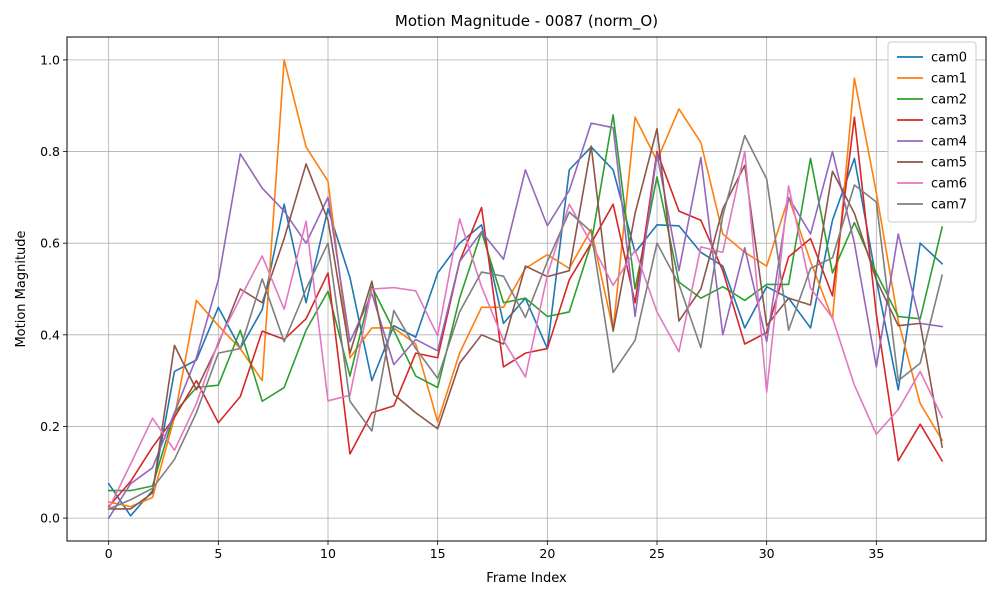 The image size is (1000, 605). What do you see at coordinates (50, 334) in the screenshot?
I see `y-tick-label: 0.4` at bounding box center [50, 334].